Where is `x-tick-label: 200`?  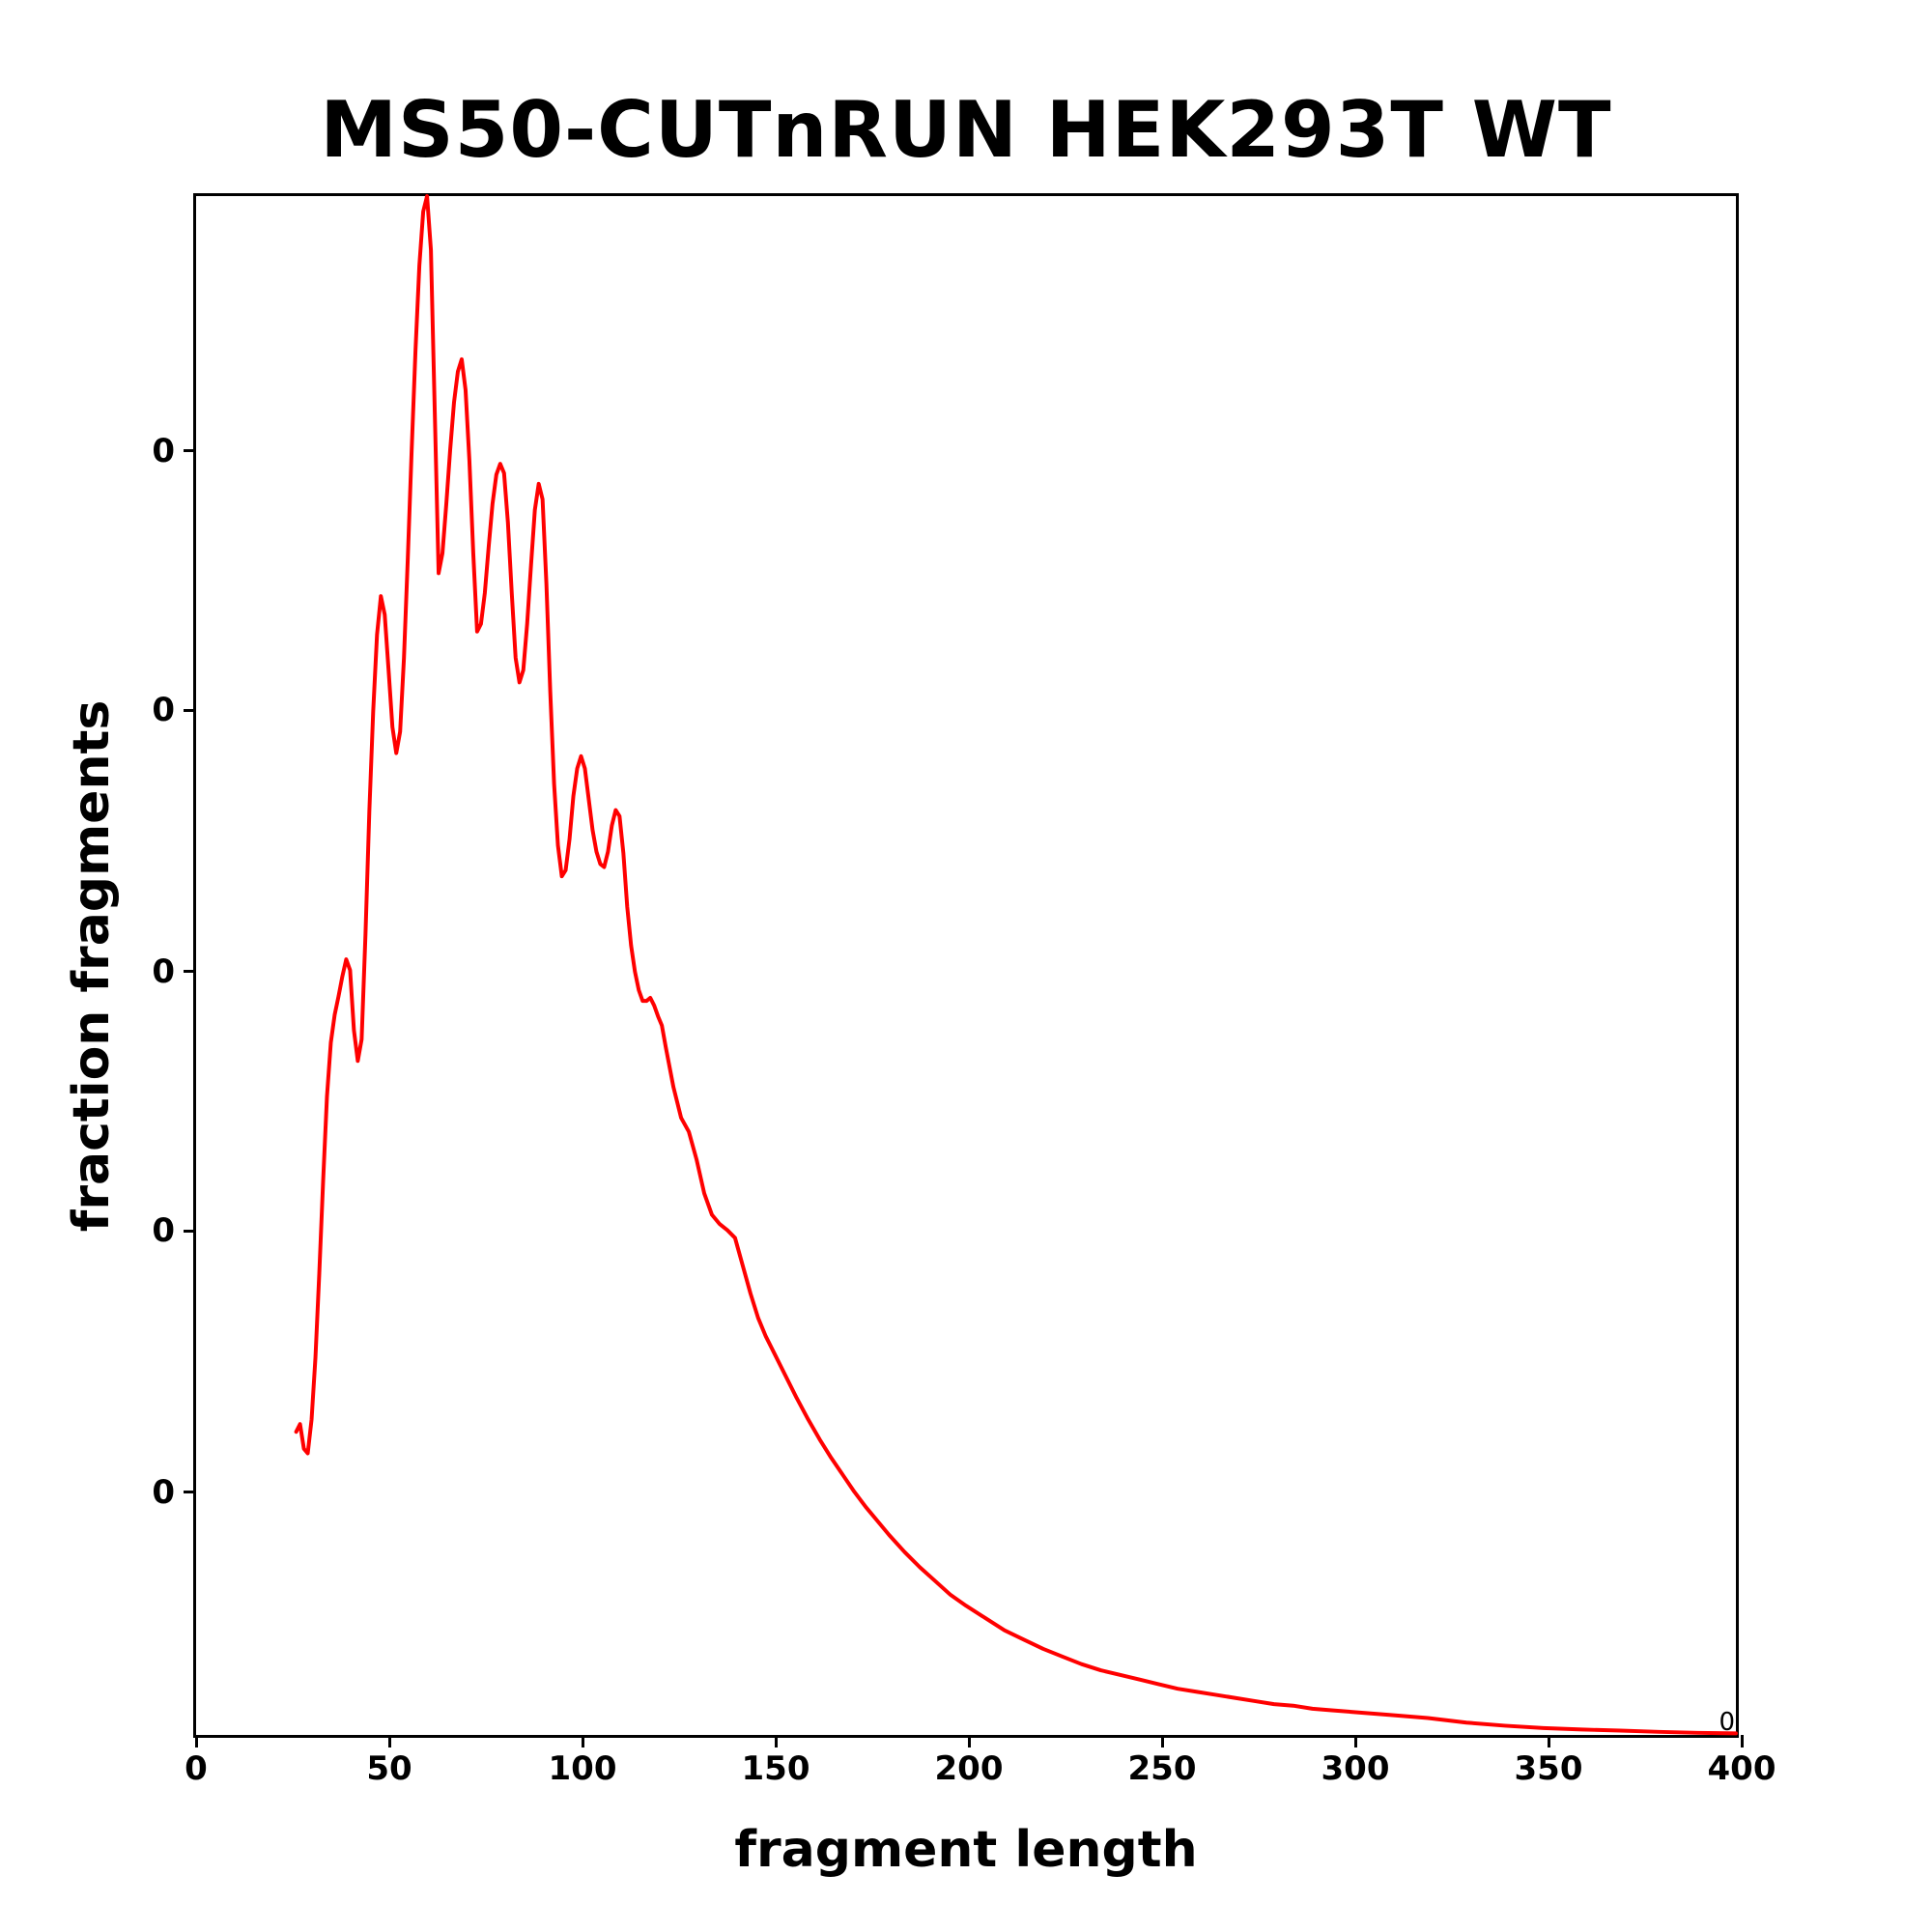 x-tick-label: 200 is located at coordinates (969, 1768).